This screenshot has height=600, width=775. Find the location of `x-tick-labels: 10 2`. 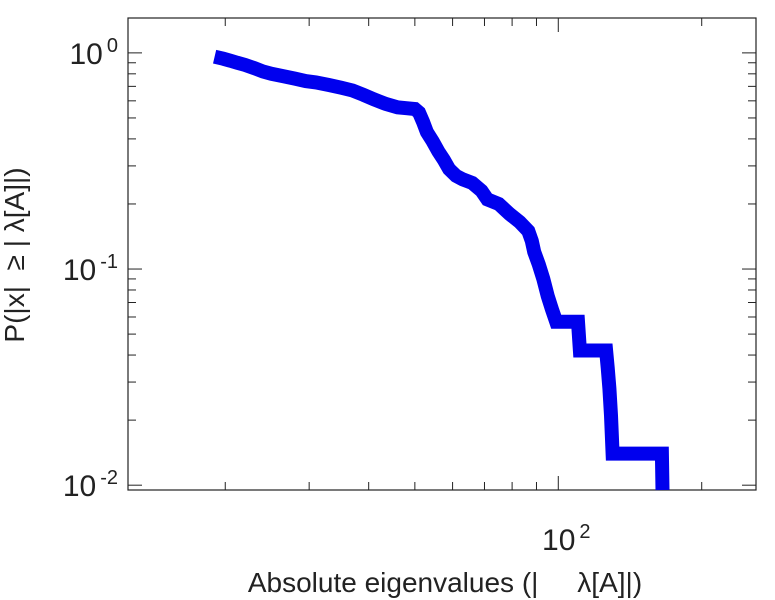

x-tick-labels: 10 2 is located at coordinates (566, 539).